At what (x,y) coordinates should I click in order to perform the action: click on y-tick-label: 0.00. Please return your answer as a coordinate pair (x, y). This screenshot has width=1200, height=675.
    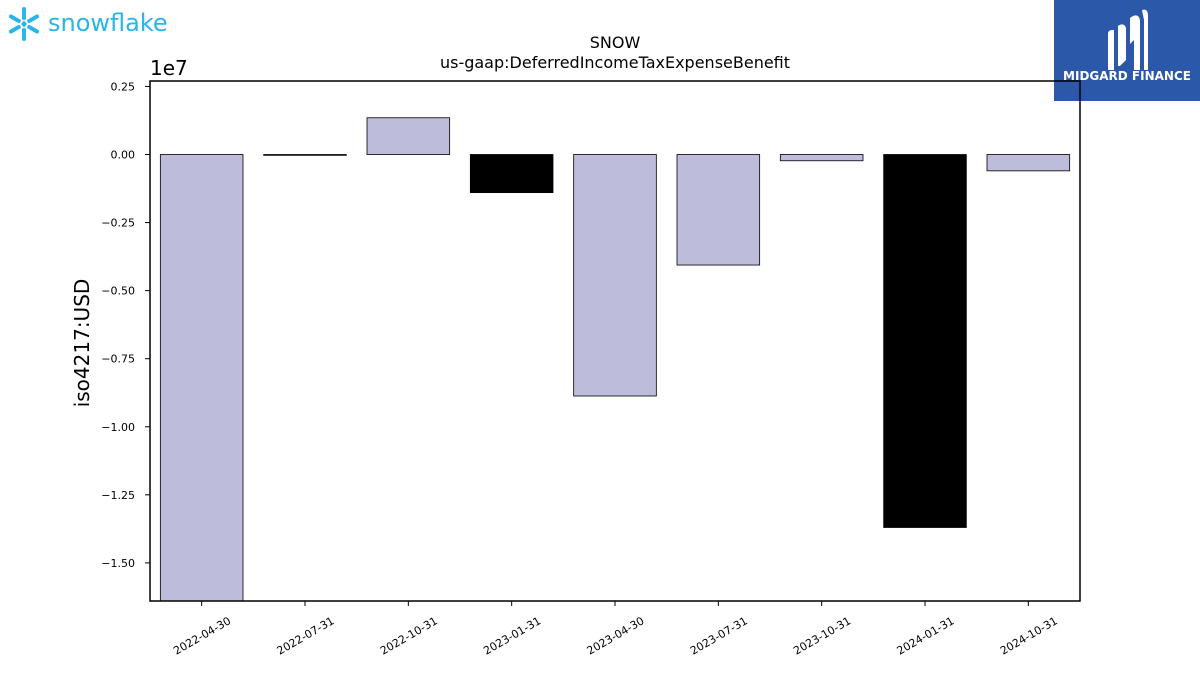
    Looking at the image, I should click on (123, 155).